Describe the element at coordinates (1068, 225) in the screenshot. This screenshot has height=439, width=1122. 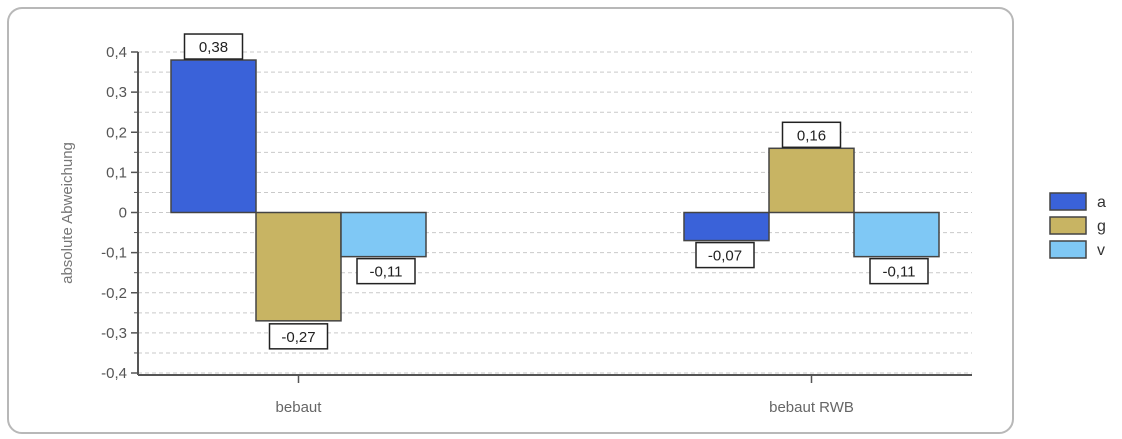
I see `legend-swatch-g` at that location.